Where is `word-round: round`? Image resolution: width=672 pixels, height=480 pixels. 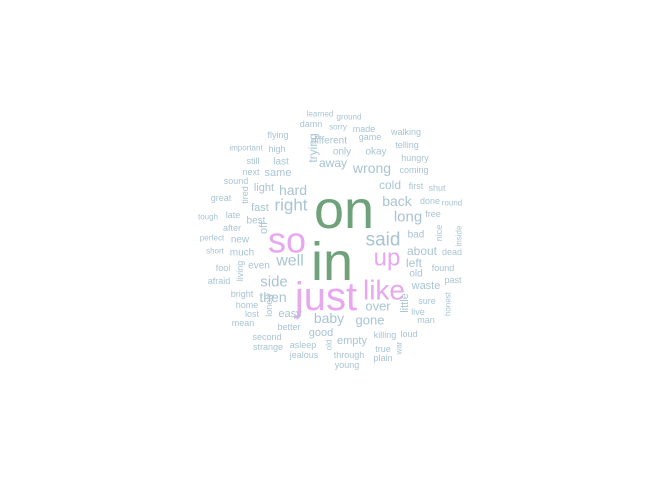
word-round: round is located at coordinates (452, 203).